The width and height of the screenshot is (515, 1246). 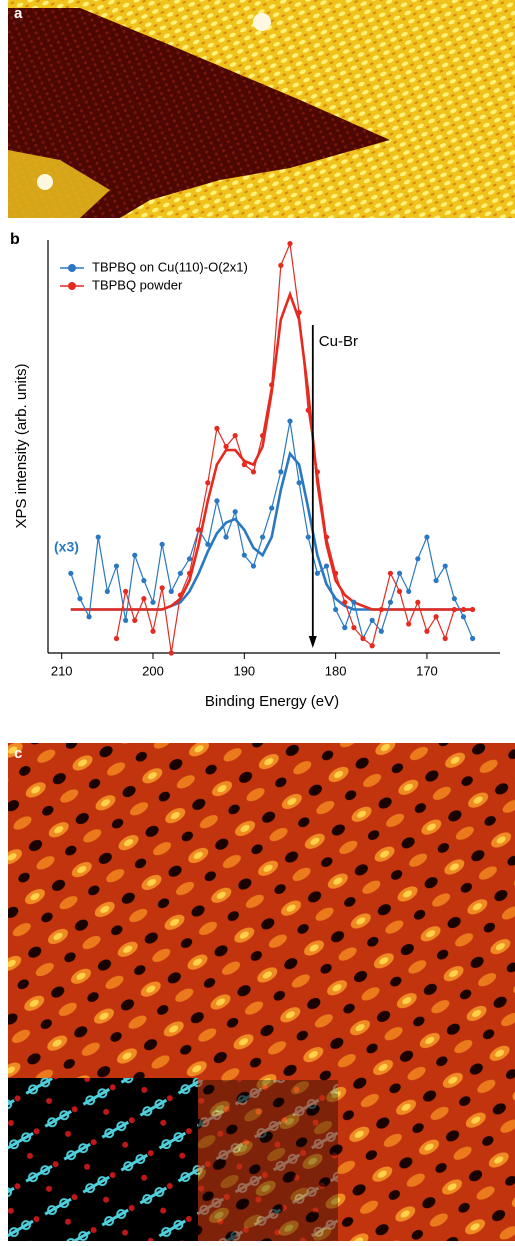 What do you see at coordinates (62, 670) in the screenshot?
I see `x-tick-label: 210` at bounding box center [62, 670].